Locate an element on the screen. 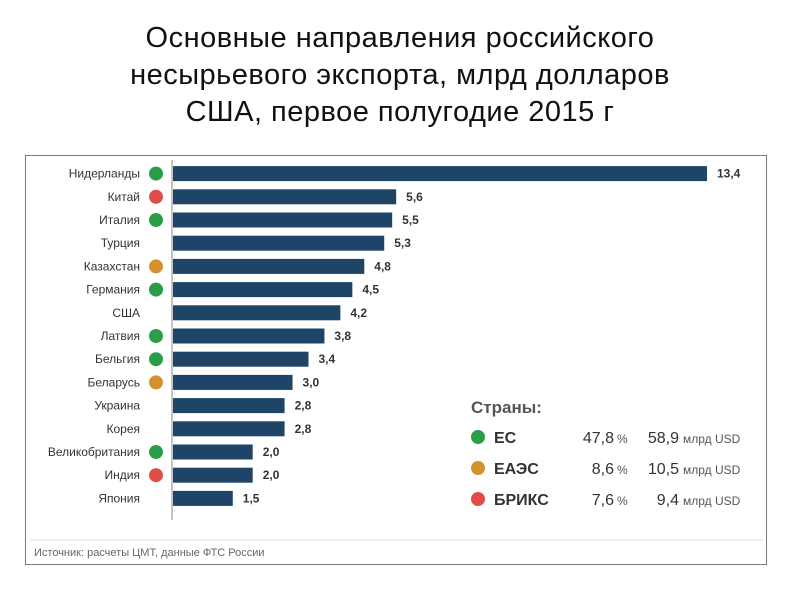  category-label: Италия is located at coordinates (119, 220).